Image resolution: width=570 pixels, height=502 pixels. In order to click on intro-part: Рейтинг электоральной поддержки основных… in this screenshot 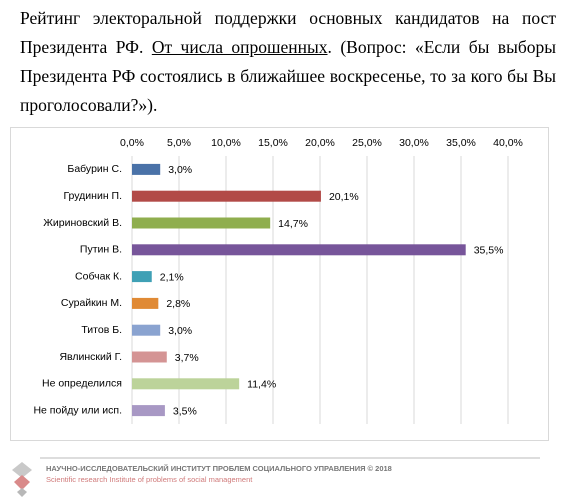, I will do `click(288, 32)`.